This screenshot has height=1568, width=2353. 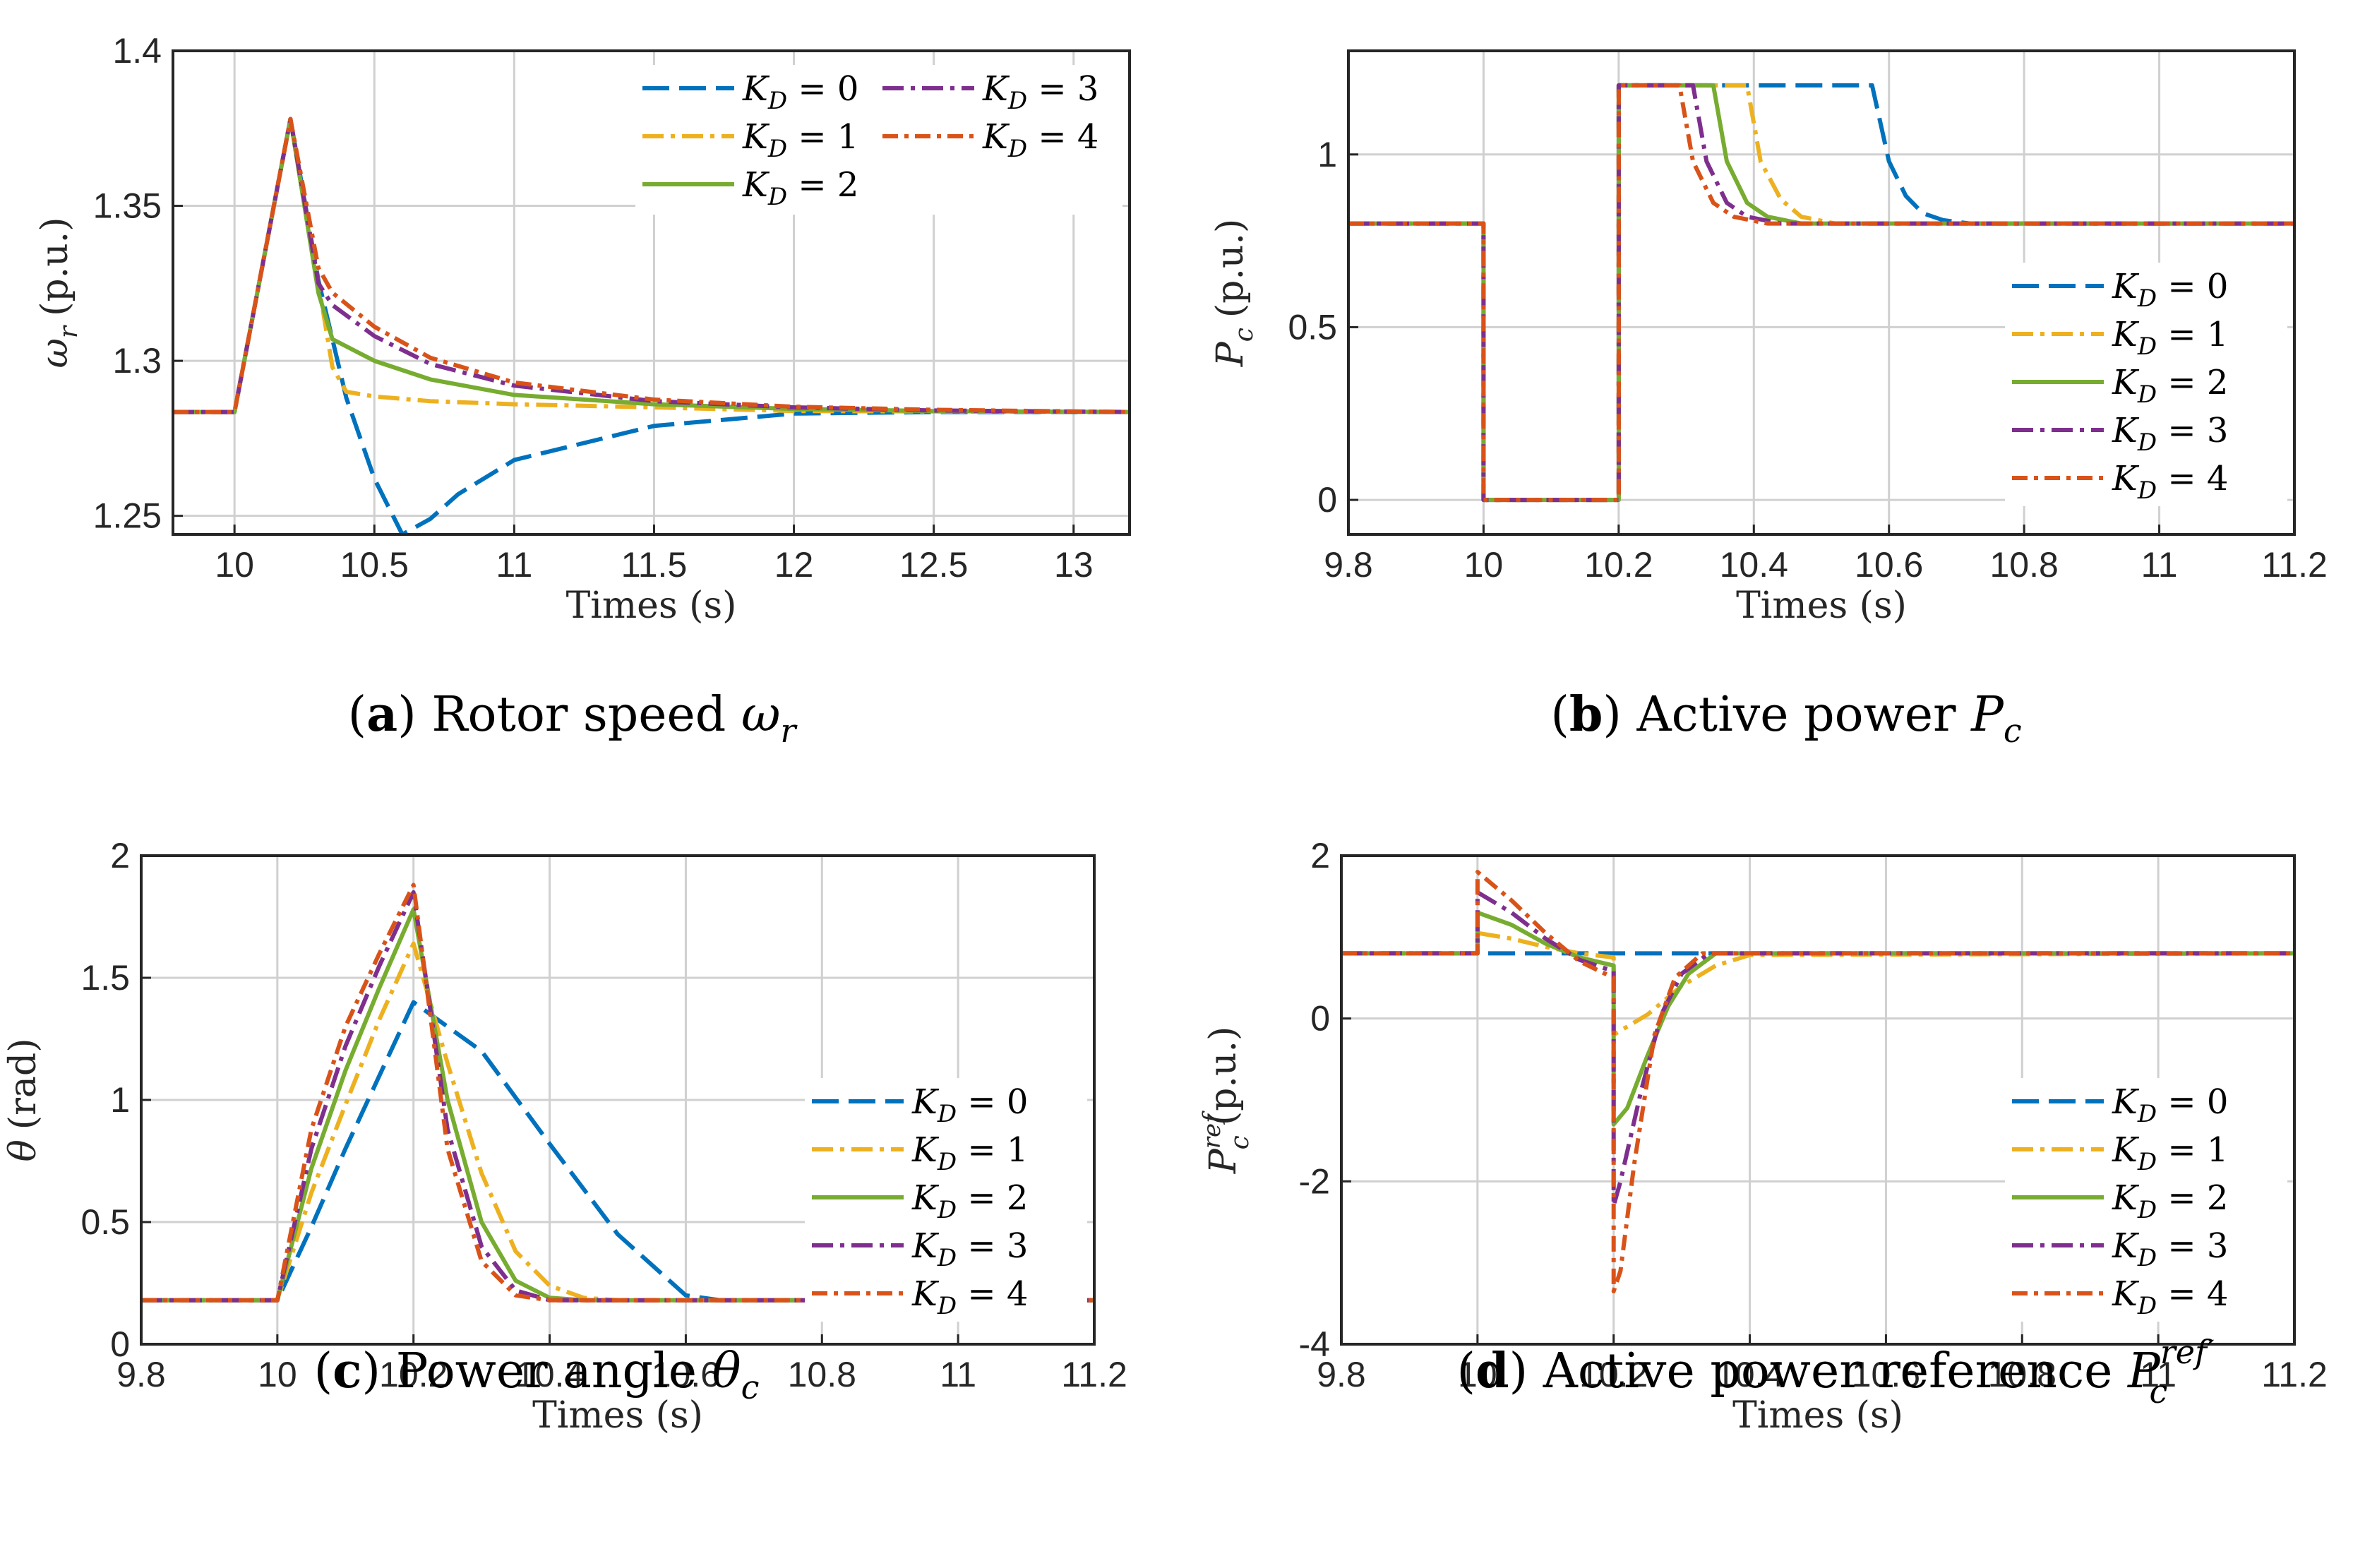 What do you see at coordinates (655, 565) in the screenshot?
I see `x-tick-label: 11.5` at bounding box center [655, 565].